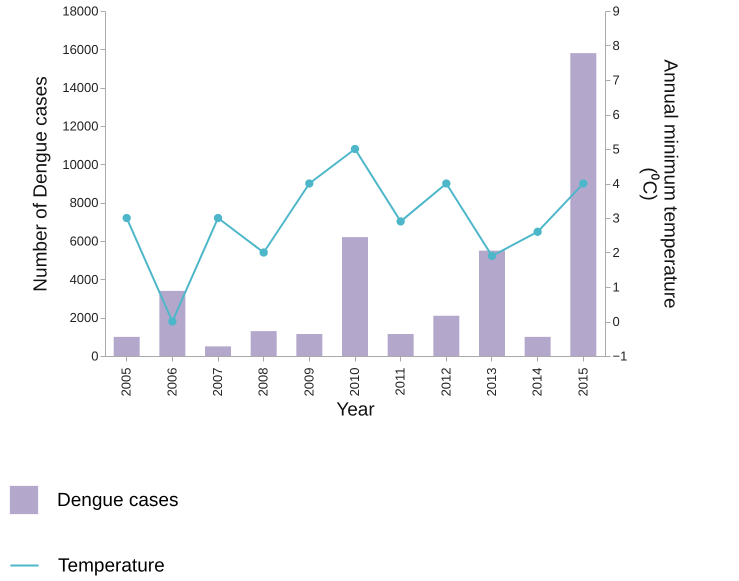  I want to click on legend-label: Temperature, so click(111, 566).